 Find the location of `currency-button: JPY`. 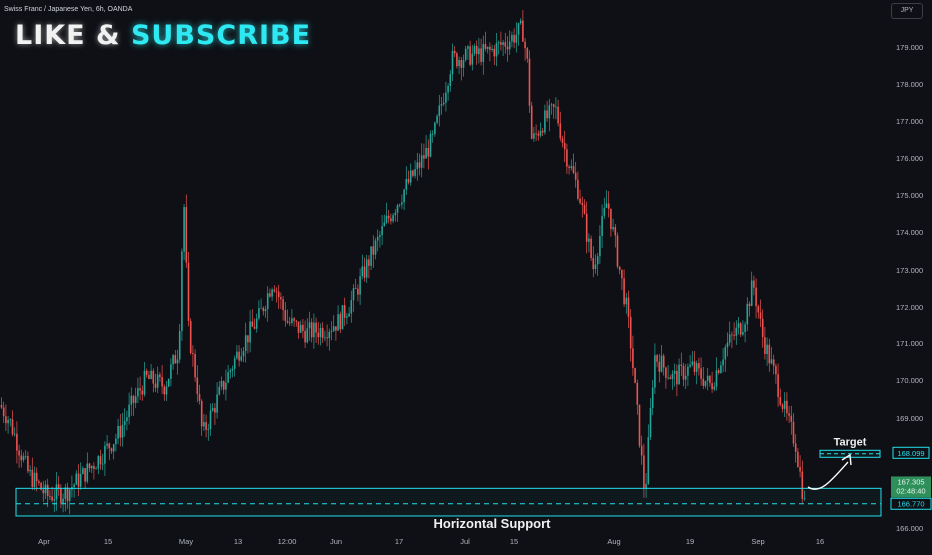

currency-button: JPY is located at coordinates (907, 11).